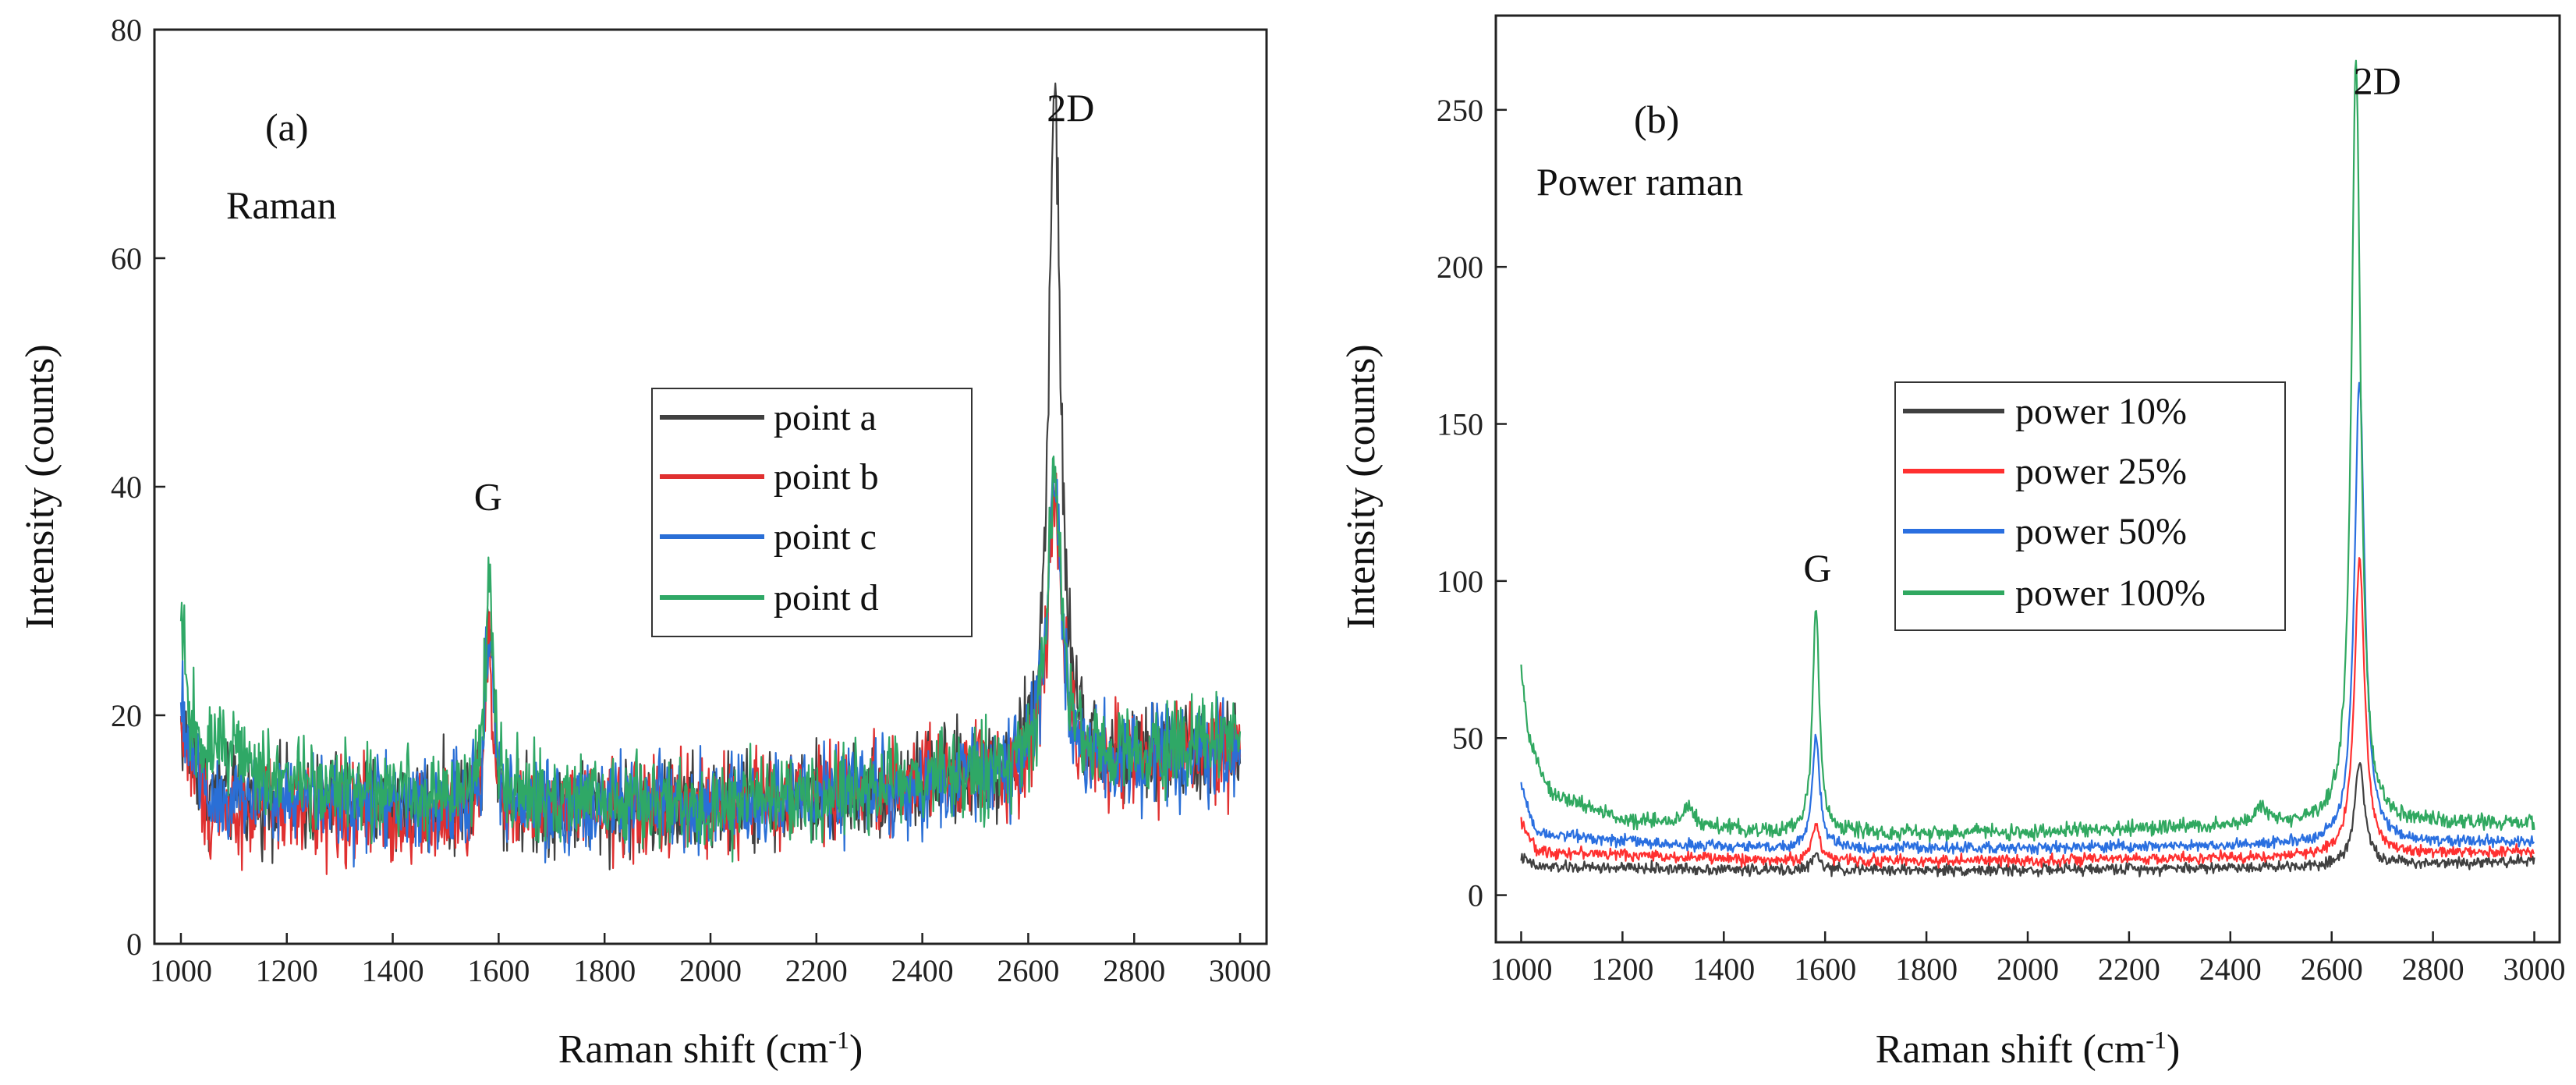 The height and width of the screenshot is (1085, 2576). Describe the element at coordinates (1460, 424) in the screenshot. I see `panel-b-y-tick-label-150: 150` at that location.